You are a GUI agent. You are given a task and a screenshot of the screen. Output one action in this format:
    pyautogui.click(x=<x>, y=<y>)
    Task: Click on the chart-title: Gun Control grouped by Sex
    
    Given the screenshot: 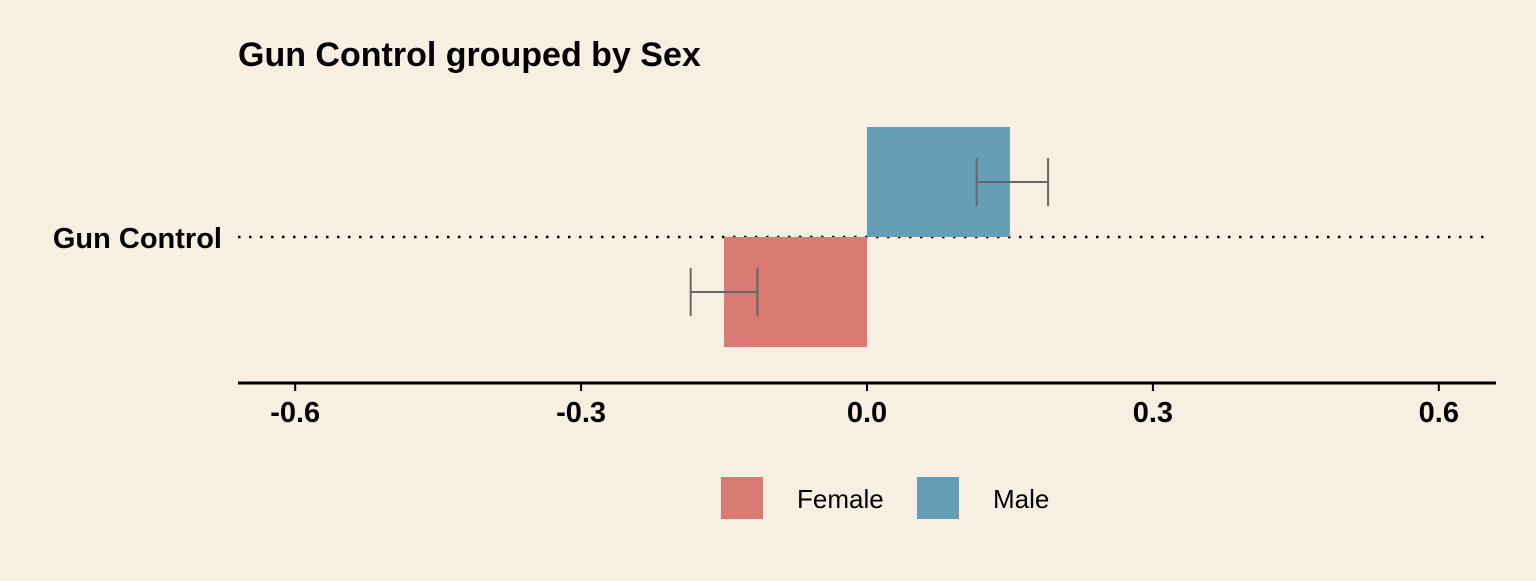 What is the action you would take?
    pyautogui.click(x=469, y=55)
    